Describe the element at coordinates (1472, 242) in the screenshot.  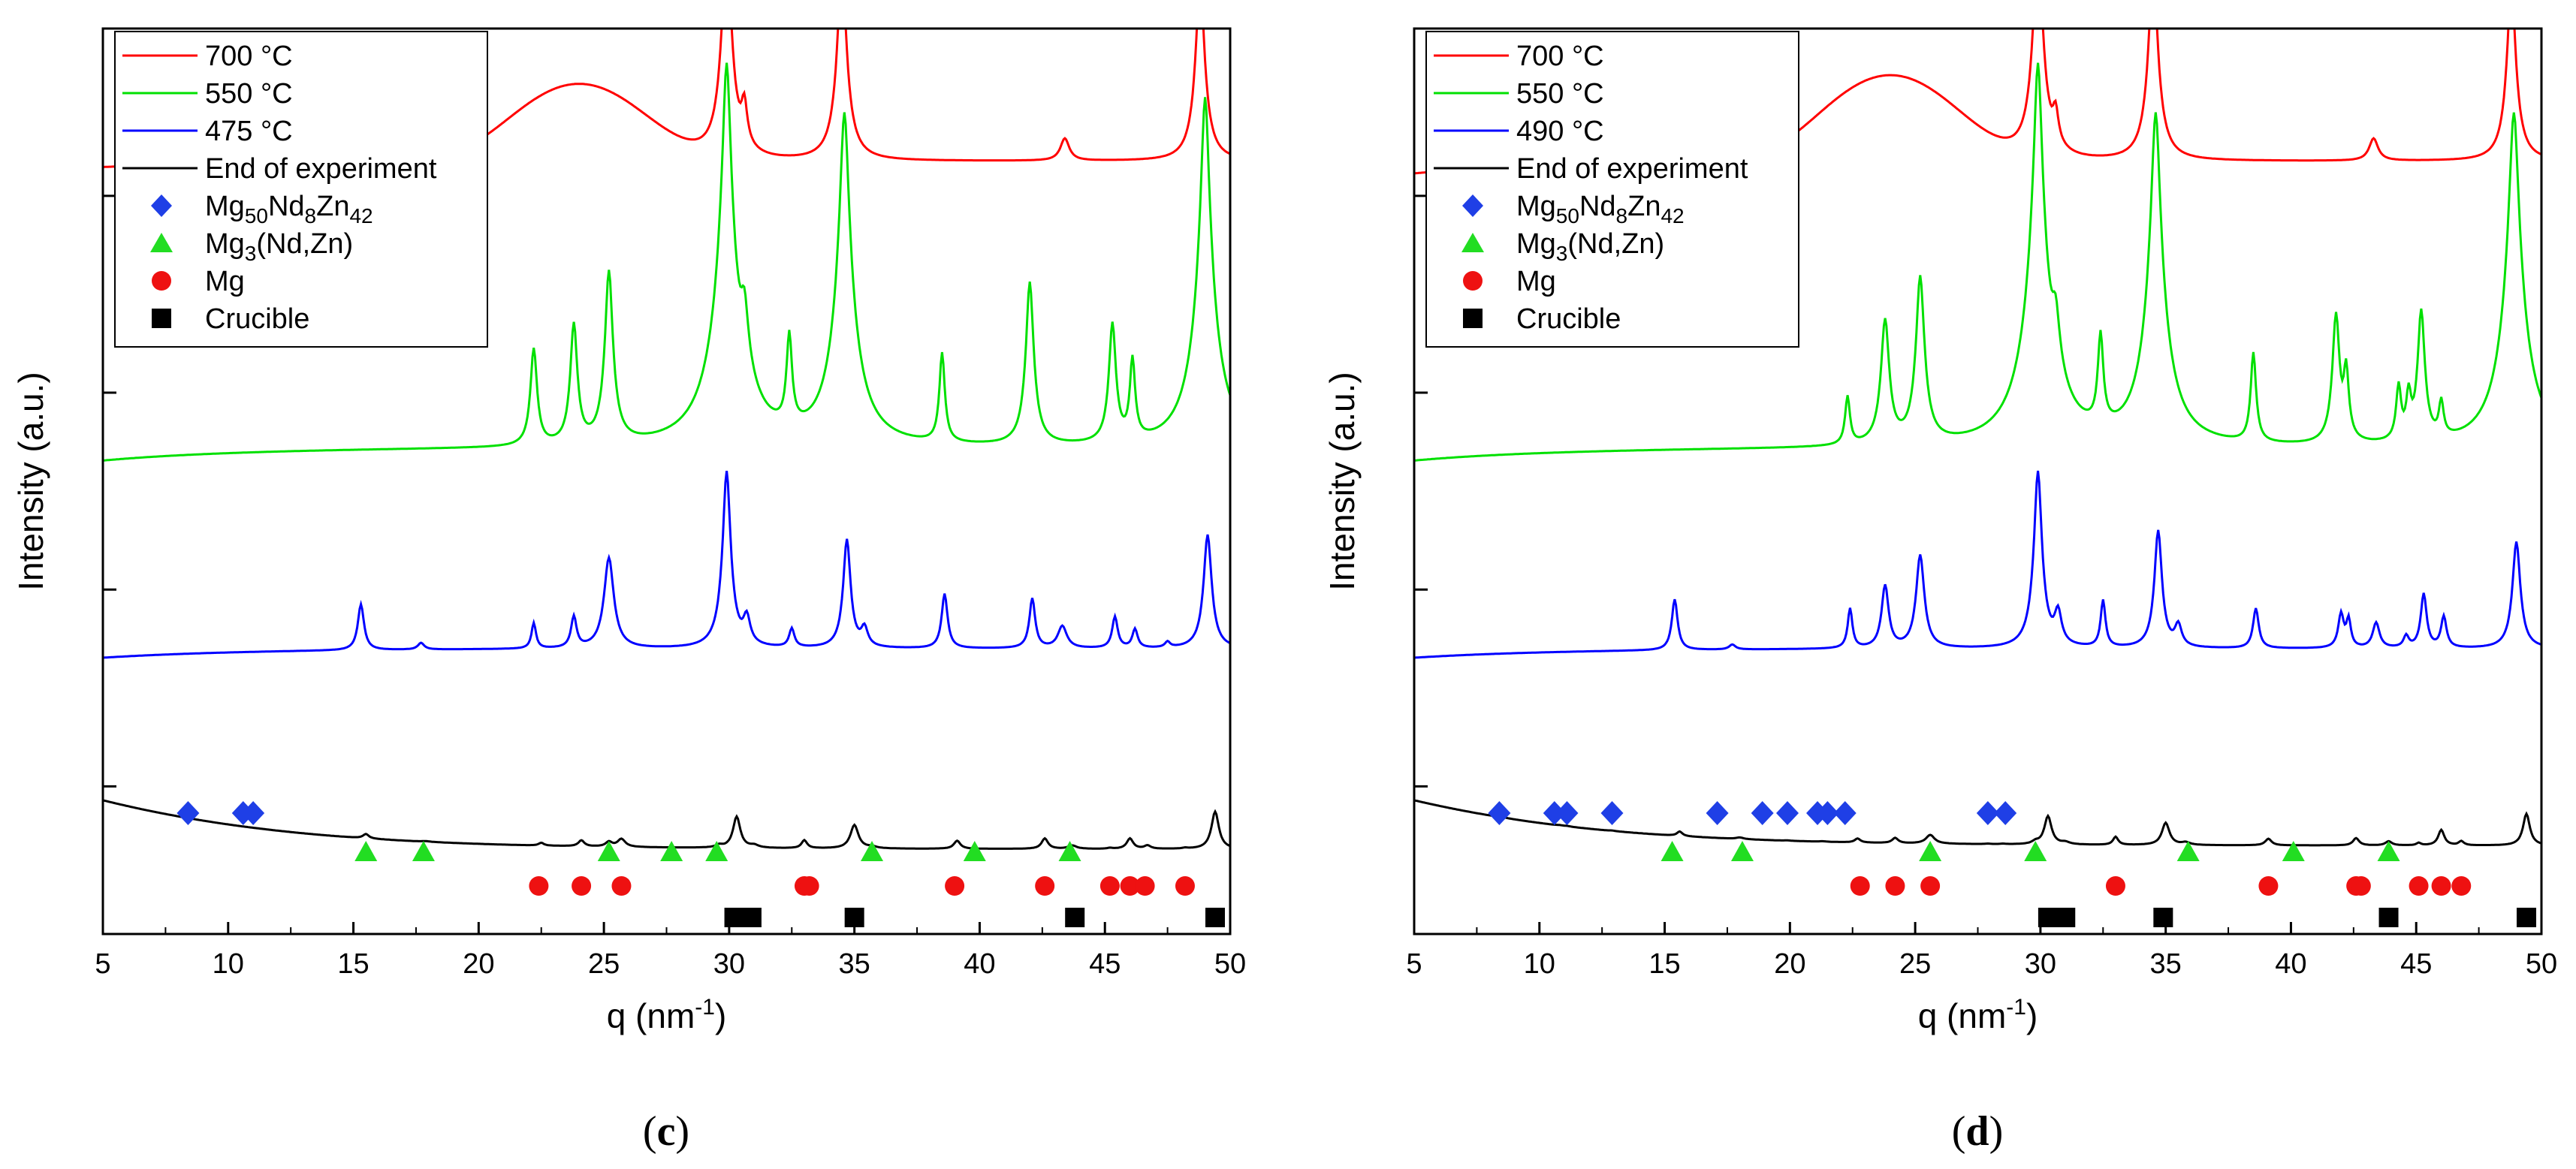
I see `legend-triangle-swatch` at that location.